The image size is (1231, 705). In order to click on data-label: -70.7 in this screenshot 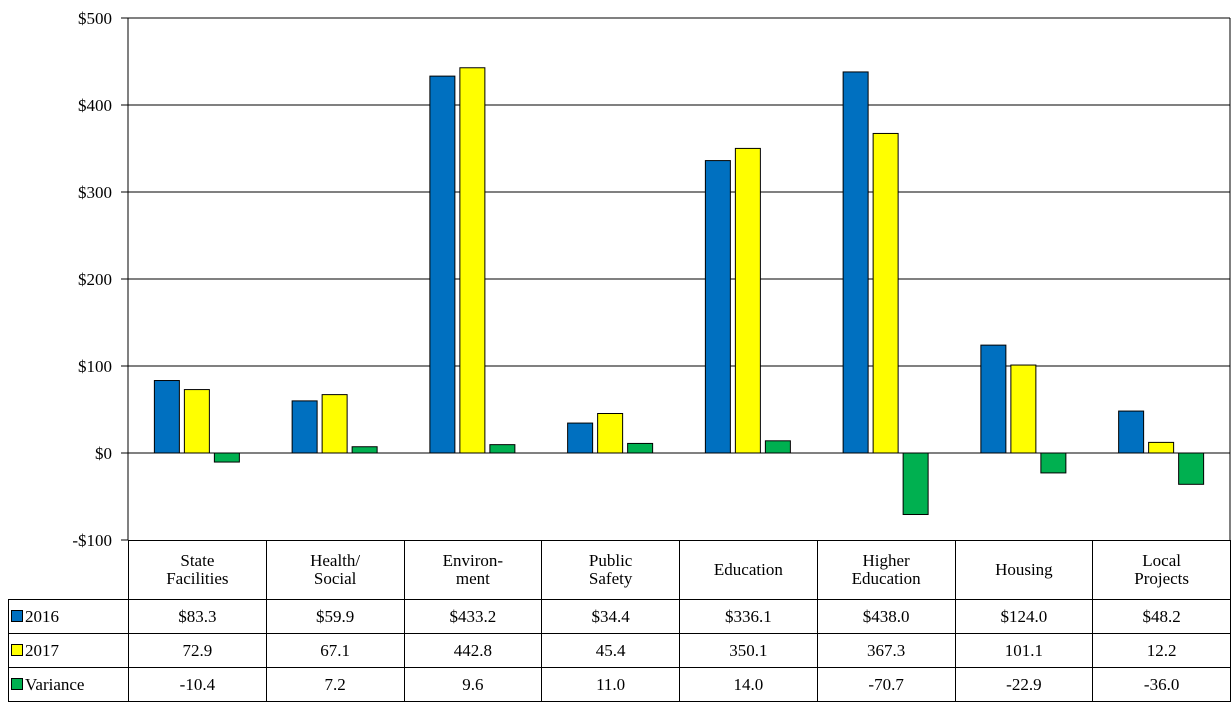, I will do `click(886, 684)`.